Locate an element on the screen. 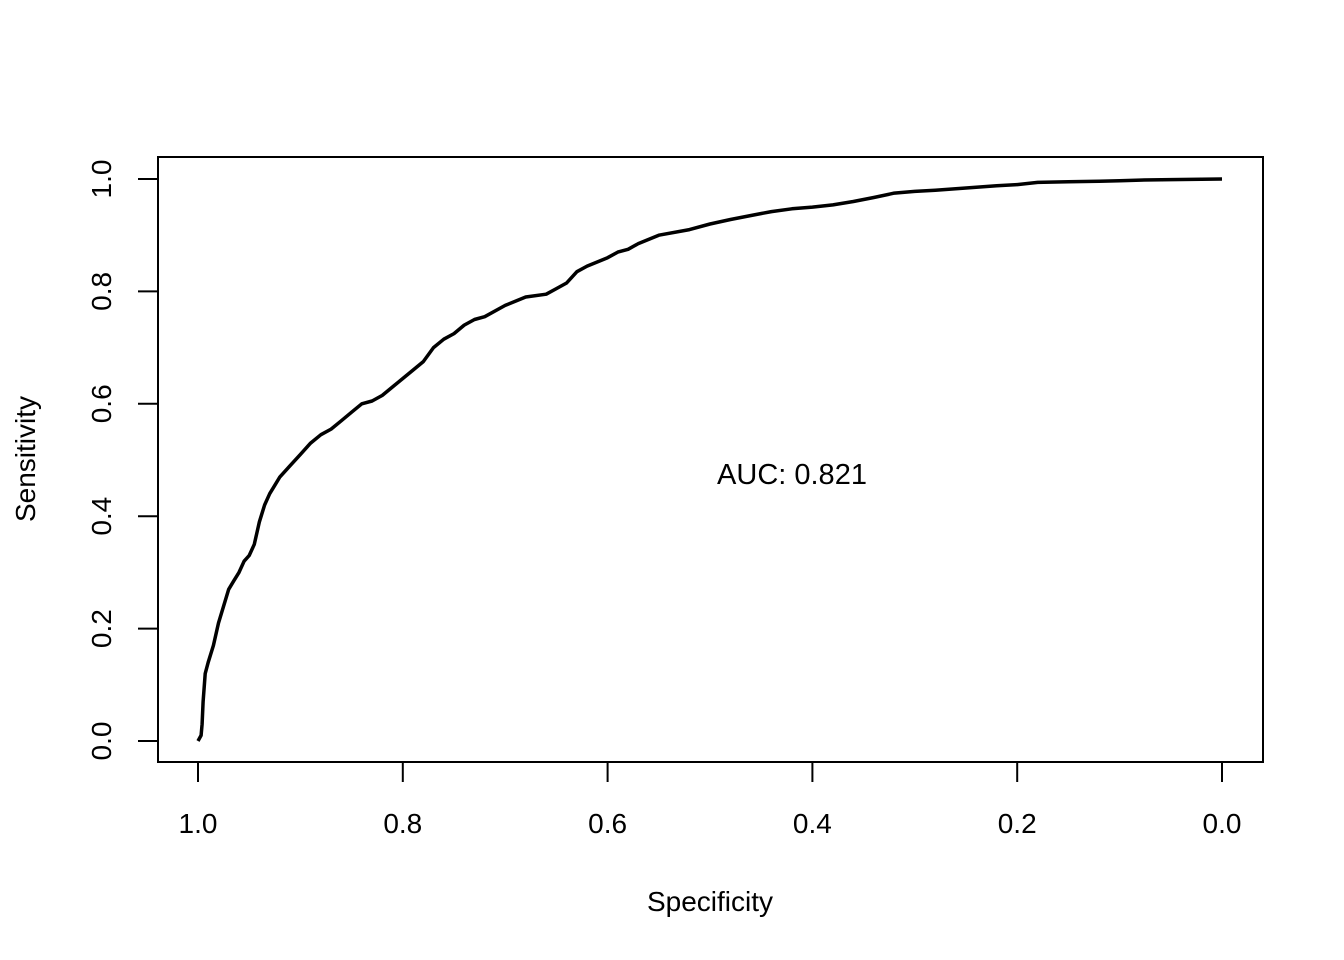 The height and width of the screenshot is (960, 1344). y-tick-label: 1.0 is located at coordinates (101, 179).